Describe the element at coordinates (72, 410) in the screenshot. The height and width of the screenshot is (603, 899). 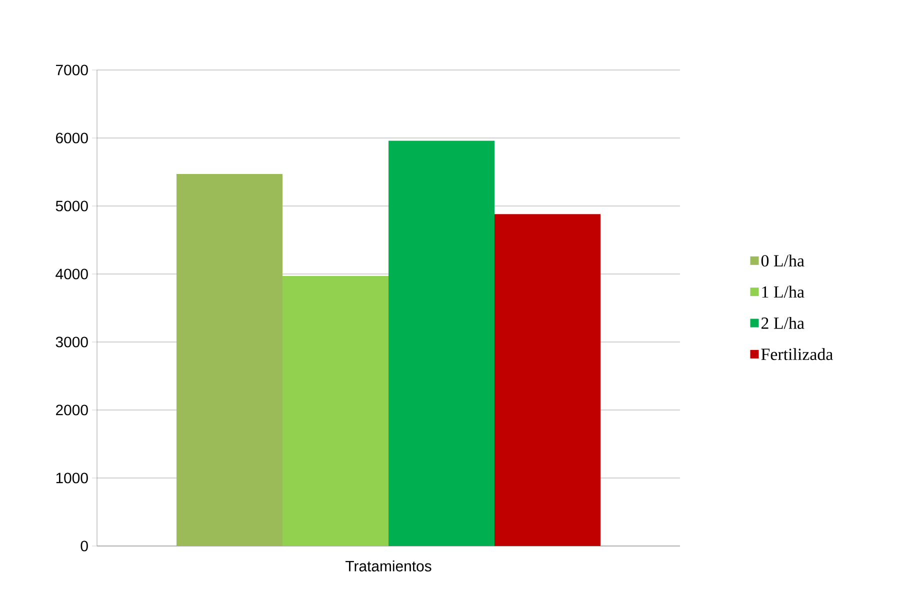
I see `y-tick-label: 2000` at that location.